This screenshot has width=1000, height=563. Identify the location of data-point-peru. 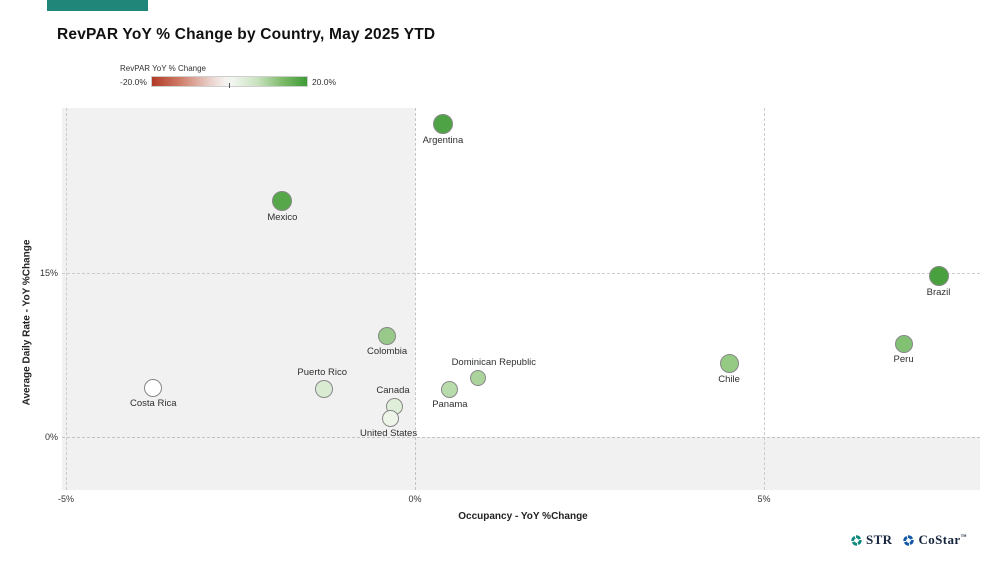
(903, 344).